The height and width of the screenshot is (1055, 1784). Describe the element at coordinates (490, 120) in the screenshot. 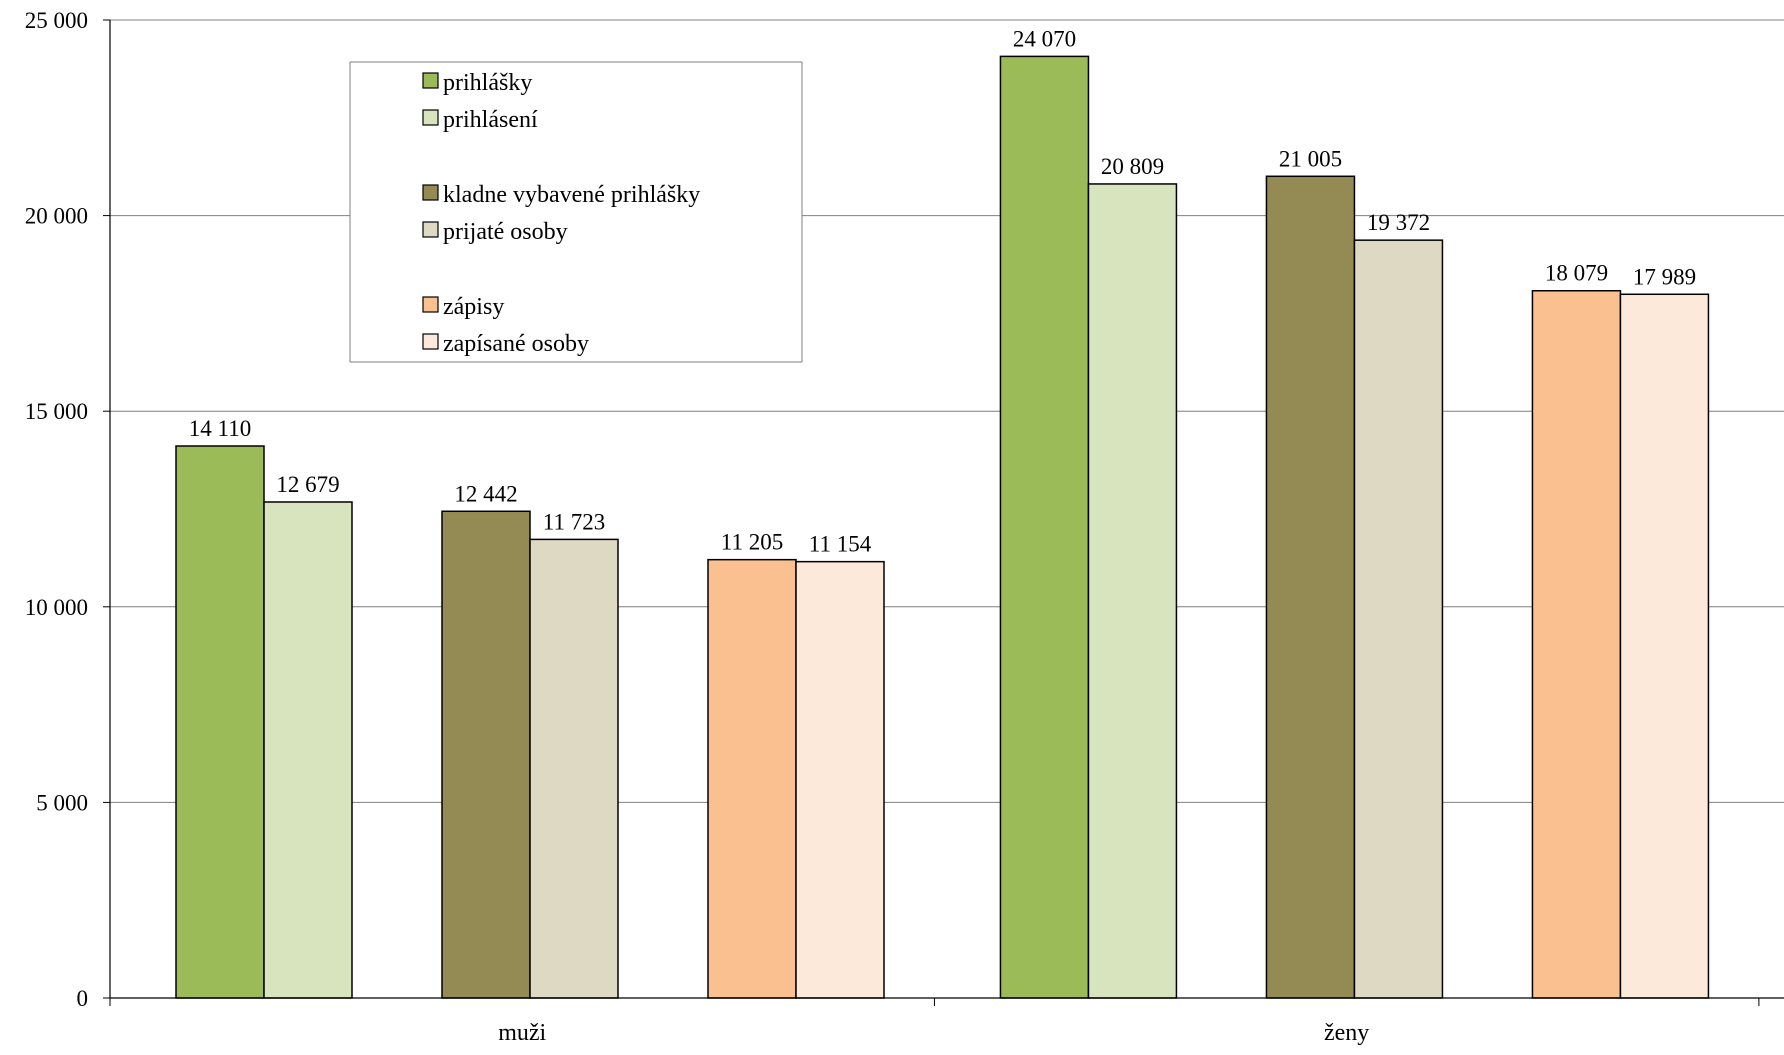

I see `legend-label: prihlásení` at that location.